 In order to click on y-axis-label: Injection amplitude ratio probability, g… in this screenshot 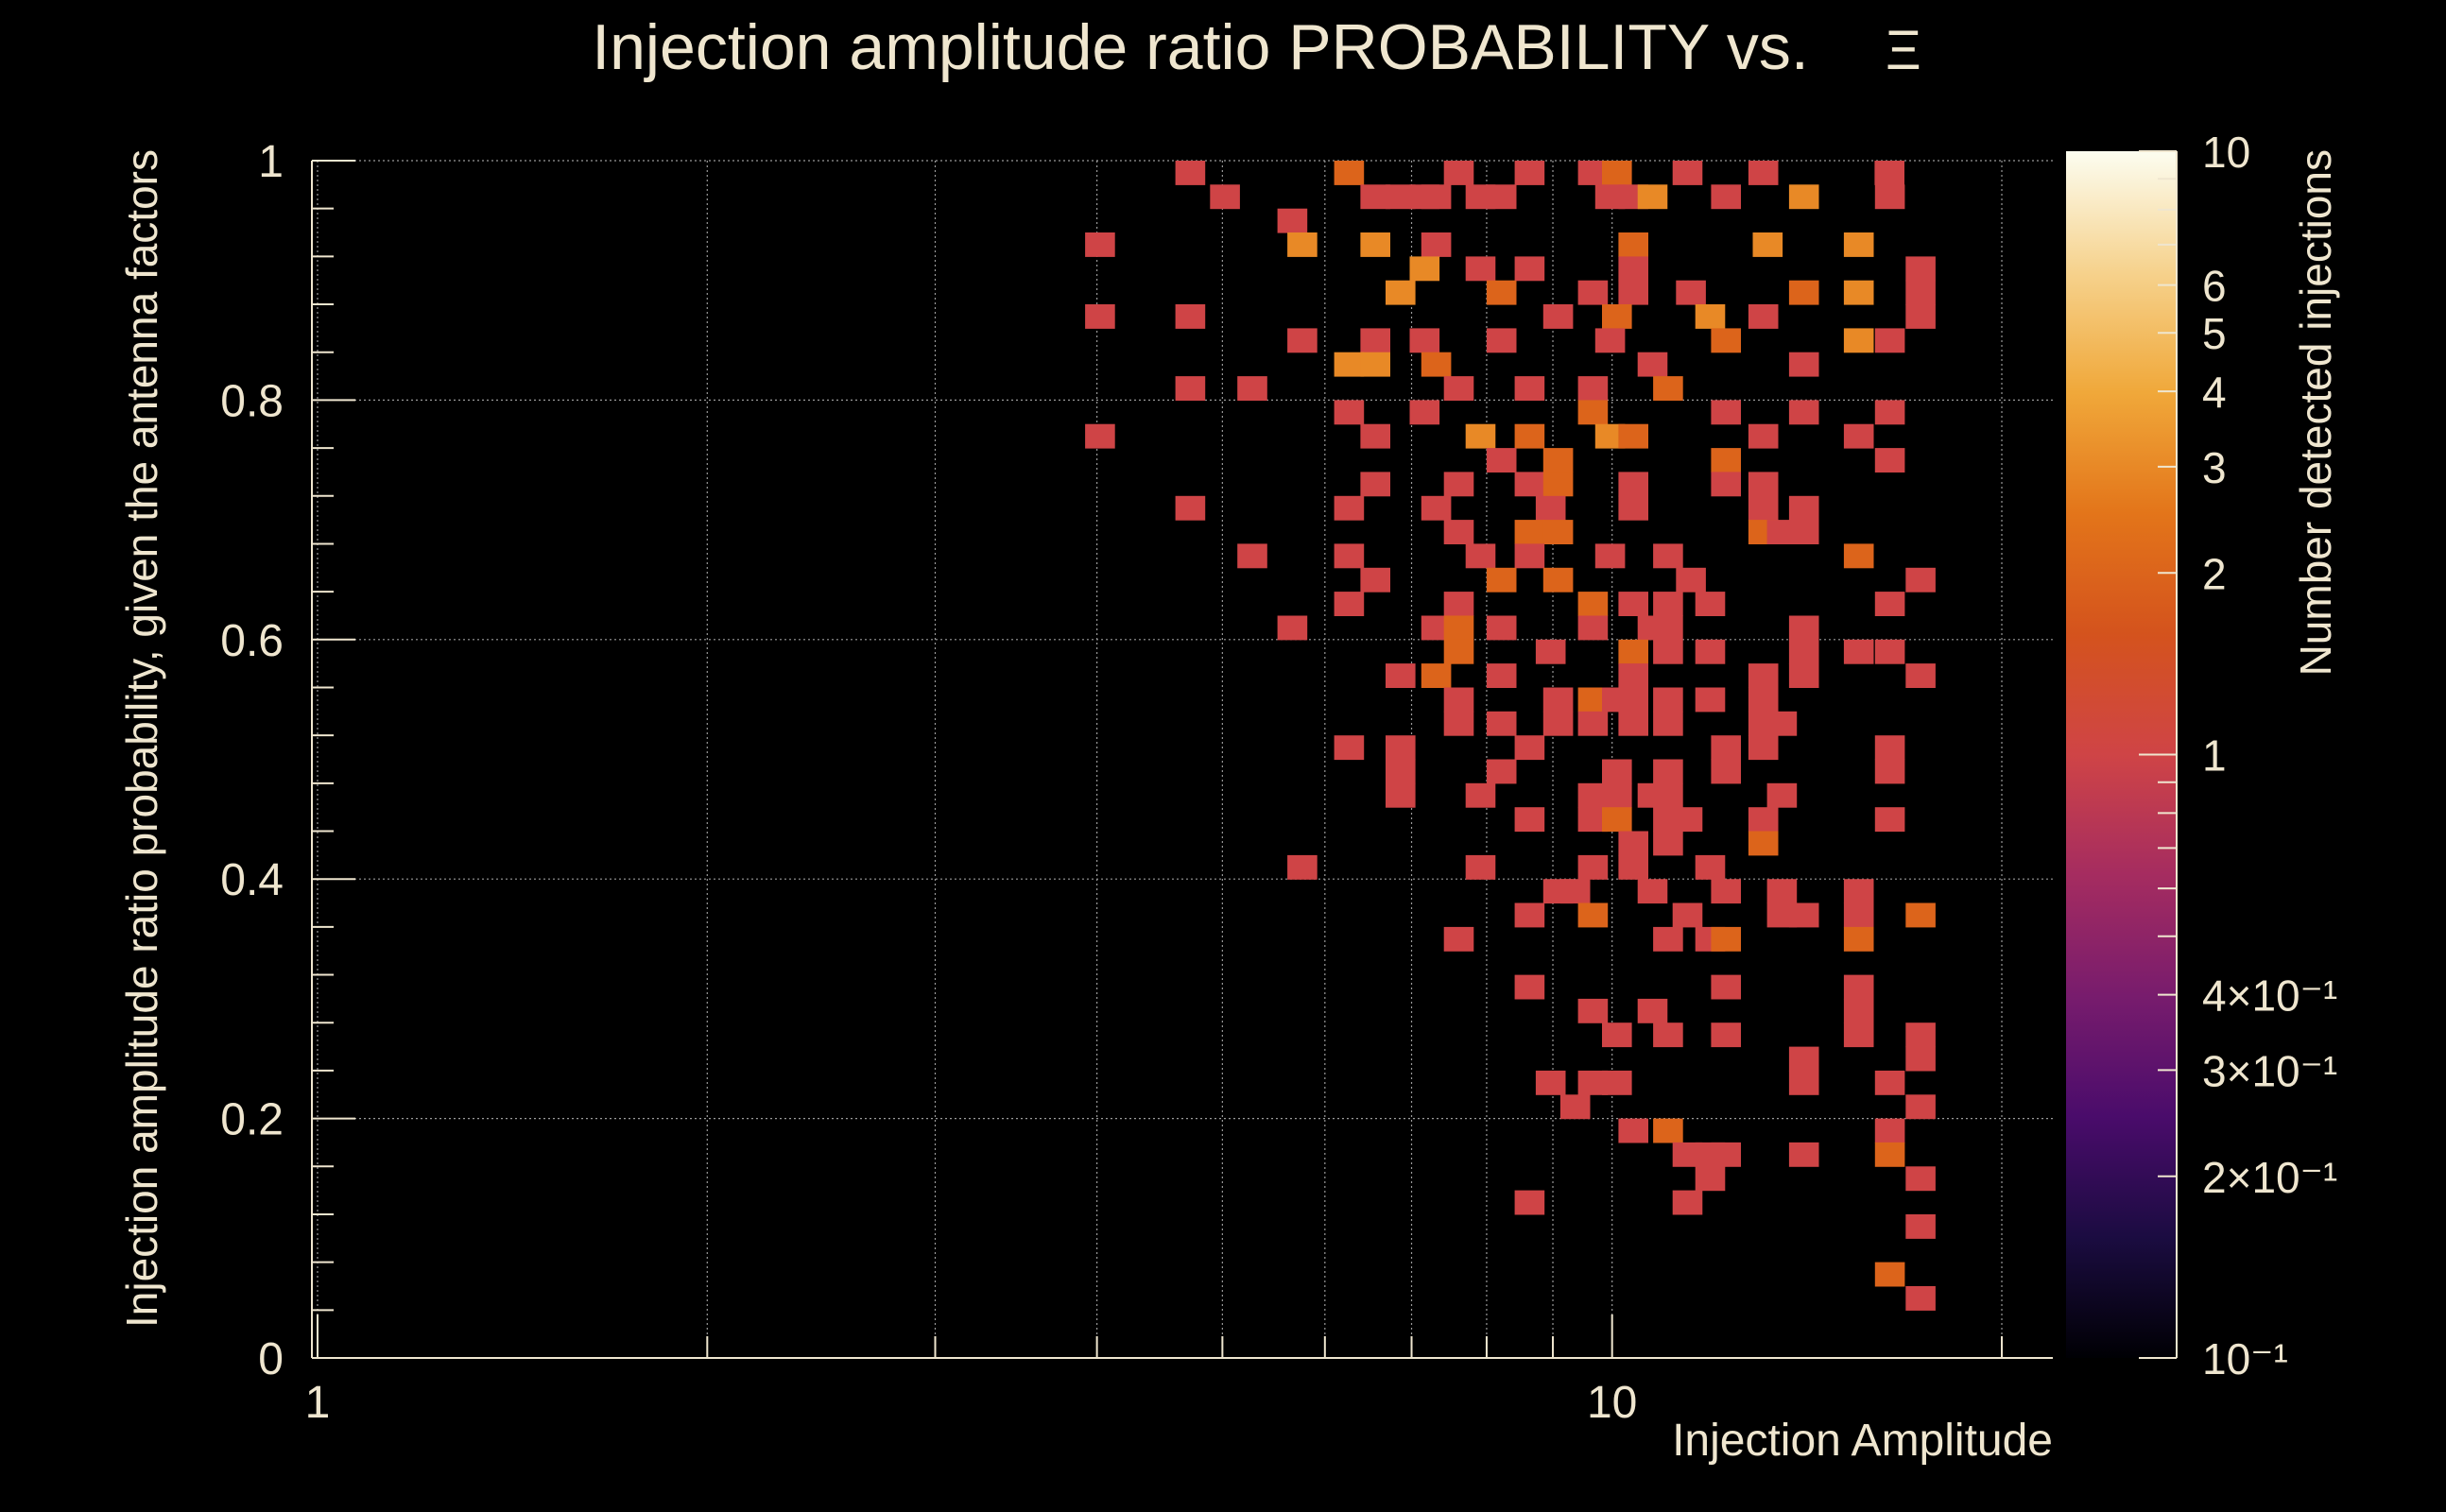, I will do `click(141, 738)`.